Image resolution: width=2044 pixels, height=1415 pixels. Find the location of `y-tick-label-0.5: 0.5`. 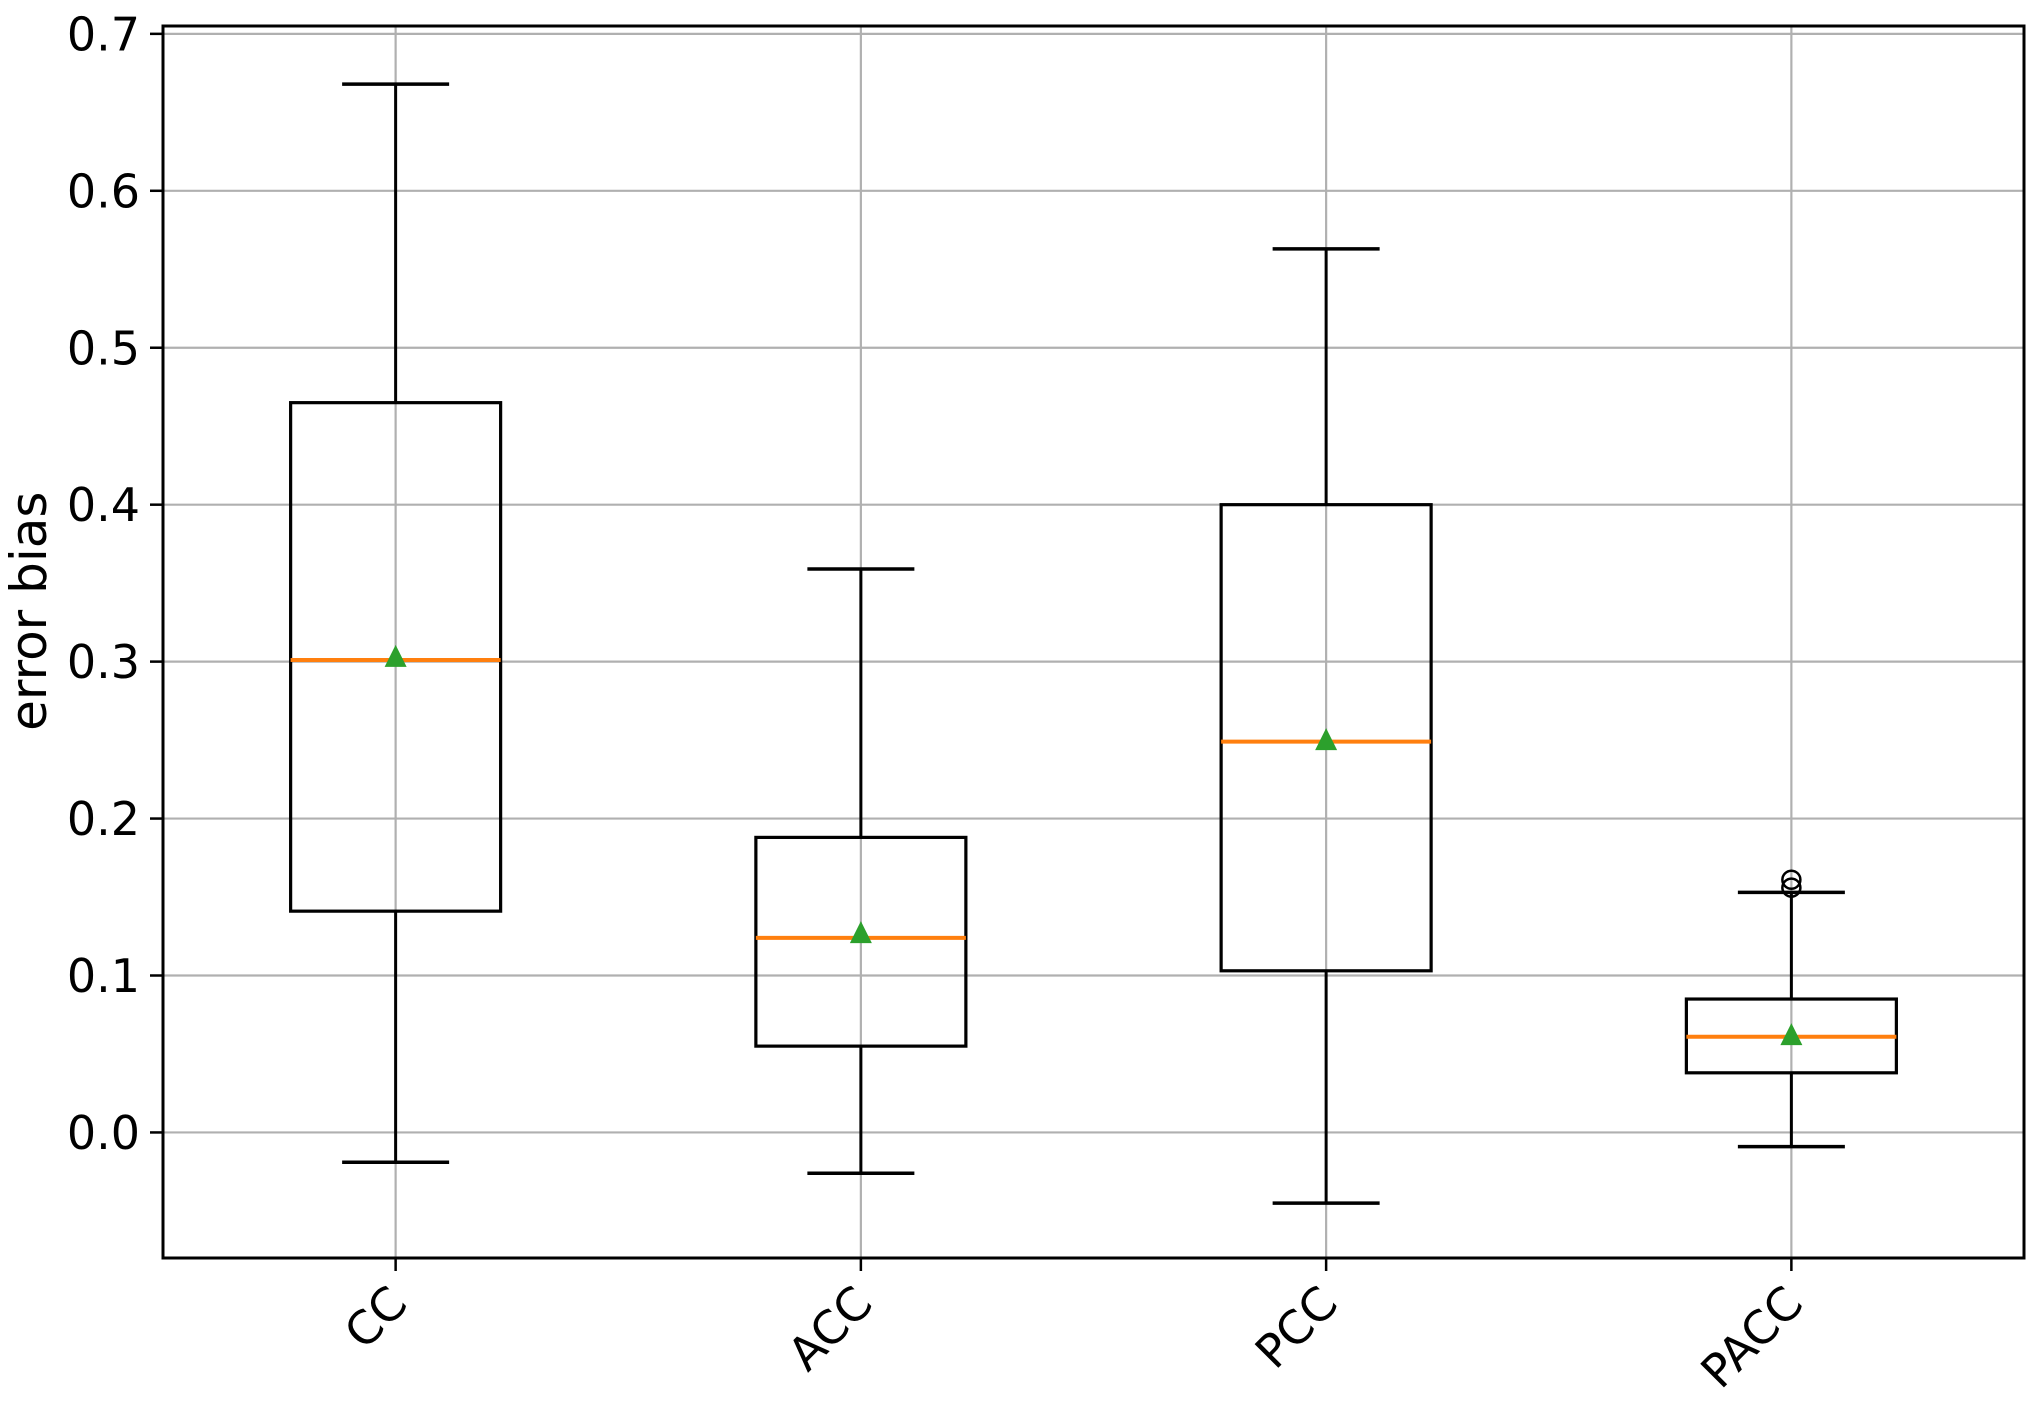

y-tick-label-0.5: 0.5 is located at coordinates (103, 348).